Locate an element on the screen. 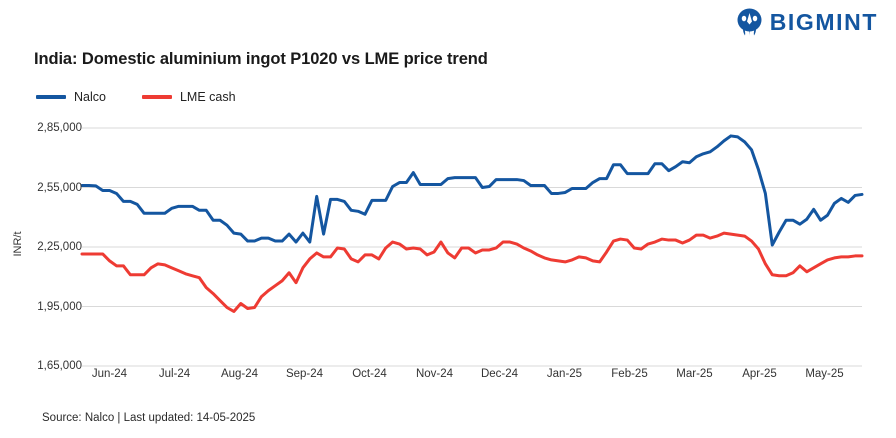  legend-label-nalco: Nalco is located at coordinates (90, 97).